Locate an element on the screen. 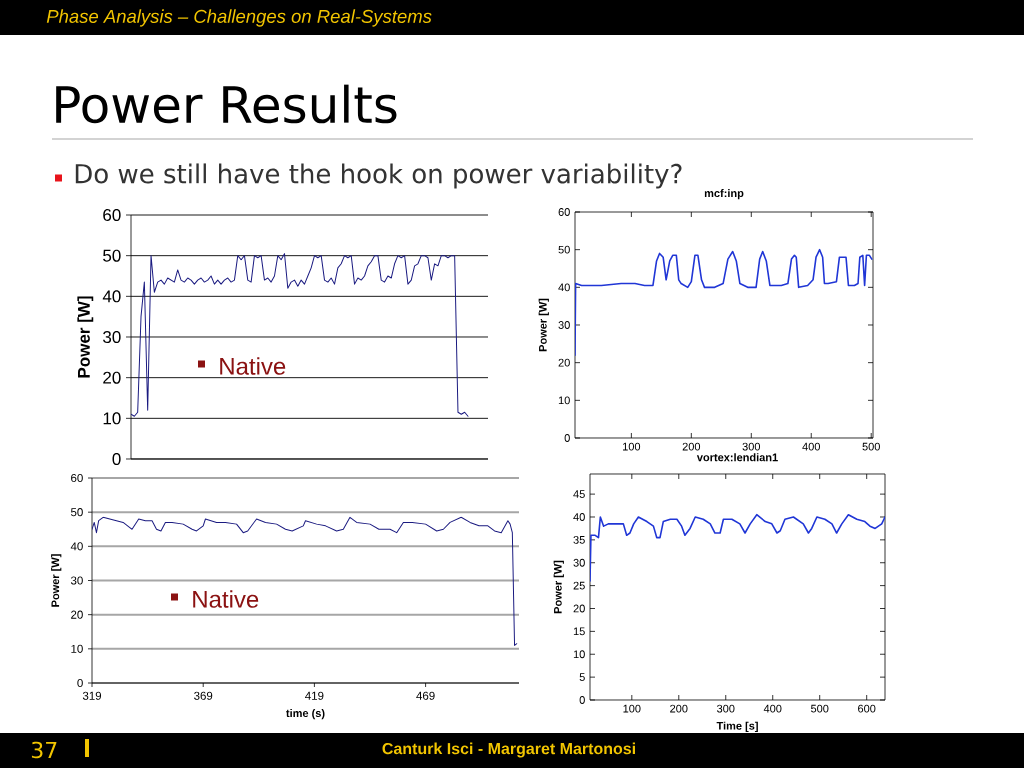 The height and width of the screenshot is (768, 1024). line-series is located at coordinates (305, 581).